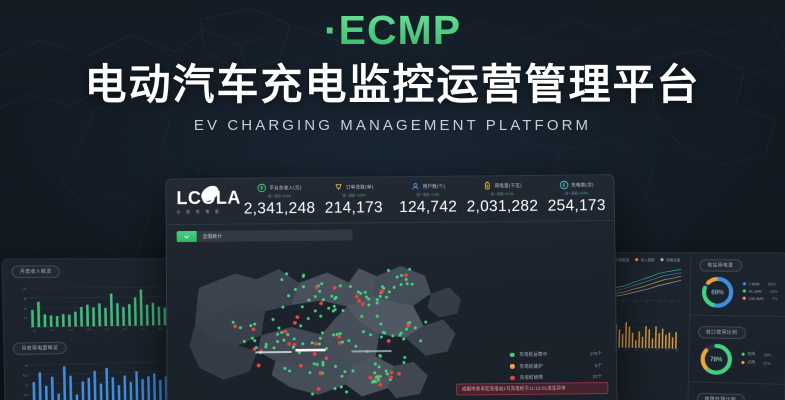  Describe the element at coordinates (392, 85) in the screenshot. I see `page-title: 电动汽车充电监控运营管理平台` at that location.